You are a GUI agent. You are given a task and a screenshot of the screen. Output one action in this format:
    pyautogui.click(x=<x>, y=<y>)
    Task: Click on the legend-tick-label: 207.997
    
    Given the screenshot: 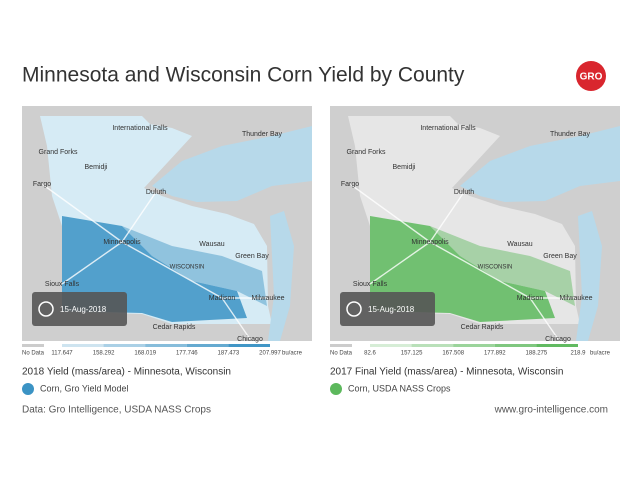 What is the action you would take?
    pyautogui.click(x=270, y=354)
    